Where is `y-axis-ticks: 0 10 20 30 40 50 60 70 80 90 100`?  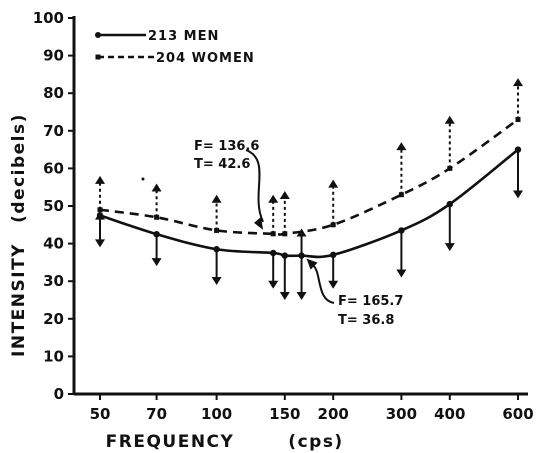
y-axis-ticks: 0 10 20 30 40 50 60 70 80 90 100 is located at coordinates (53, 206).